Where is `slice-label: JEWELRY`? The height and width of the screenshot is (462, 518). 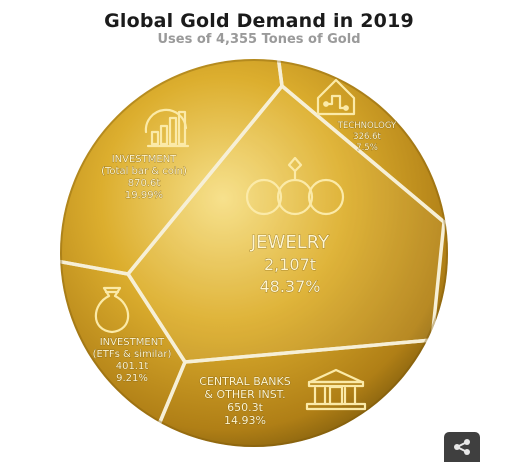
slice-label: JEWELRY is located at coordinates (290, 242).